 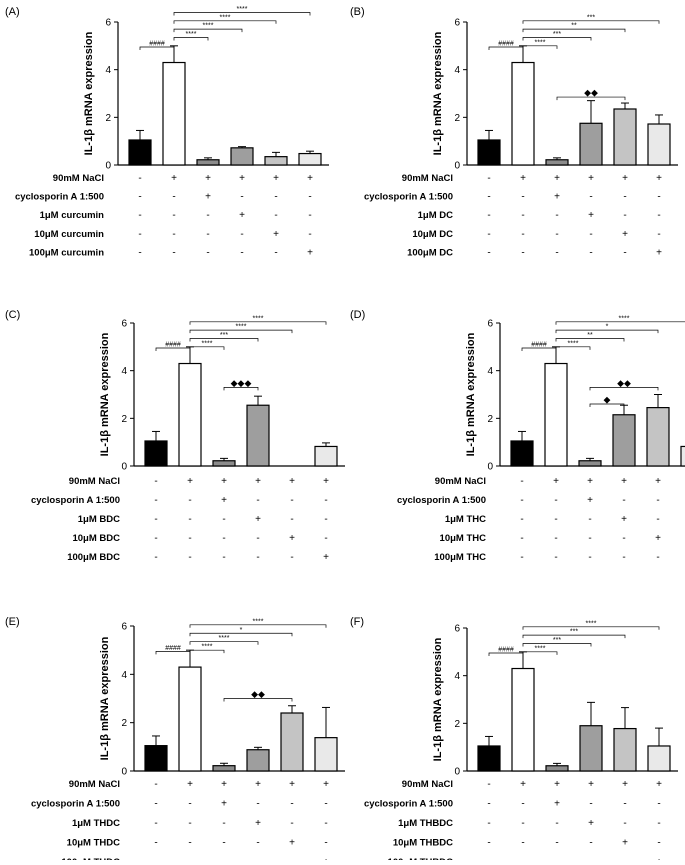 What do you see at coordinates (460, 557) in the screenshot?
I see `condition-row-label: 100μM THC` at bounding box center [460, 557].